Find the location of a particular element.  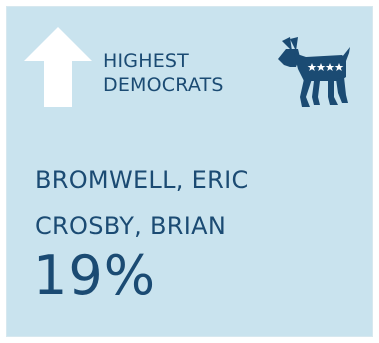

candidate-name-1: BROMWELL, ERIC is located at coordinates (142, 180).